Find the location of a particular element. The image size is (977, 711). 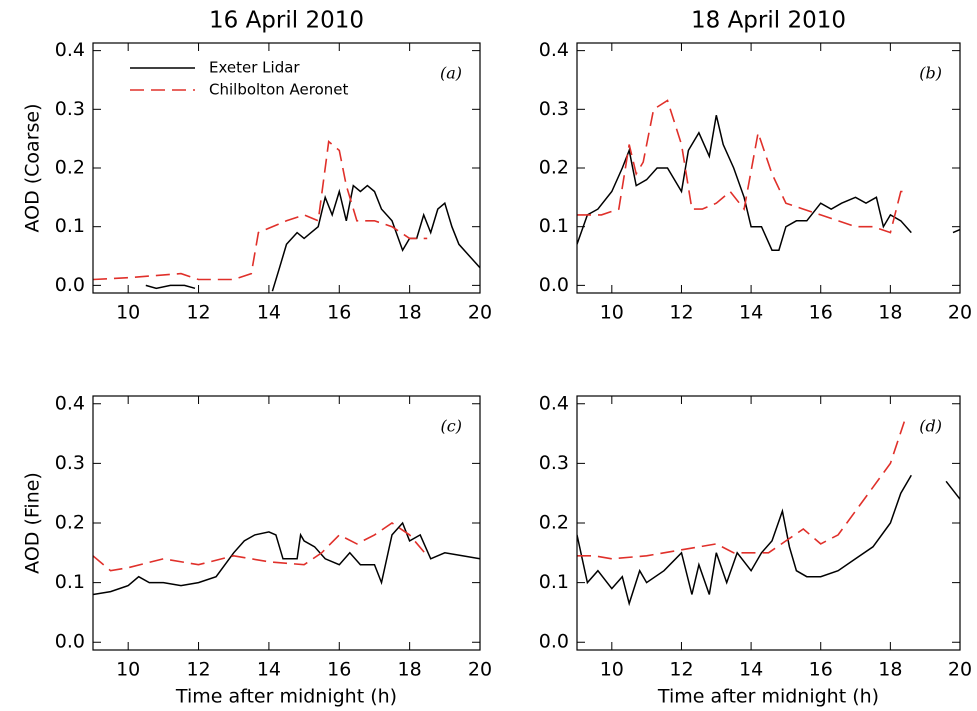

panel-label: (b) is located at coordinates (930, 73).